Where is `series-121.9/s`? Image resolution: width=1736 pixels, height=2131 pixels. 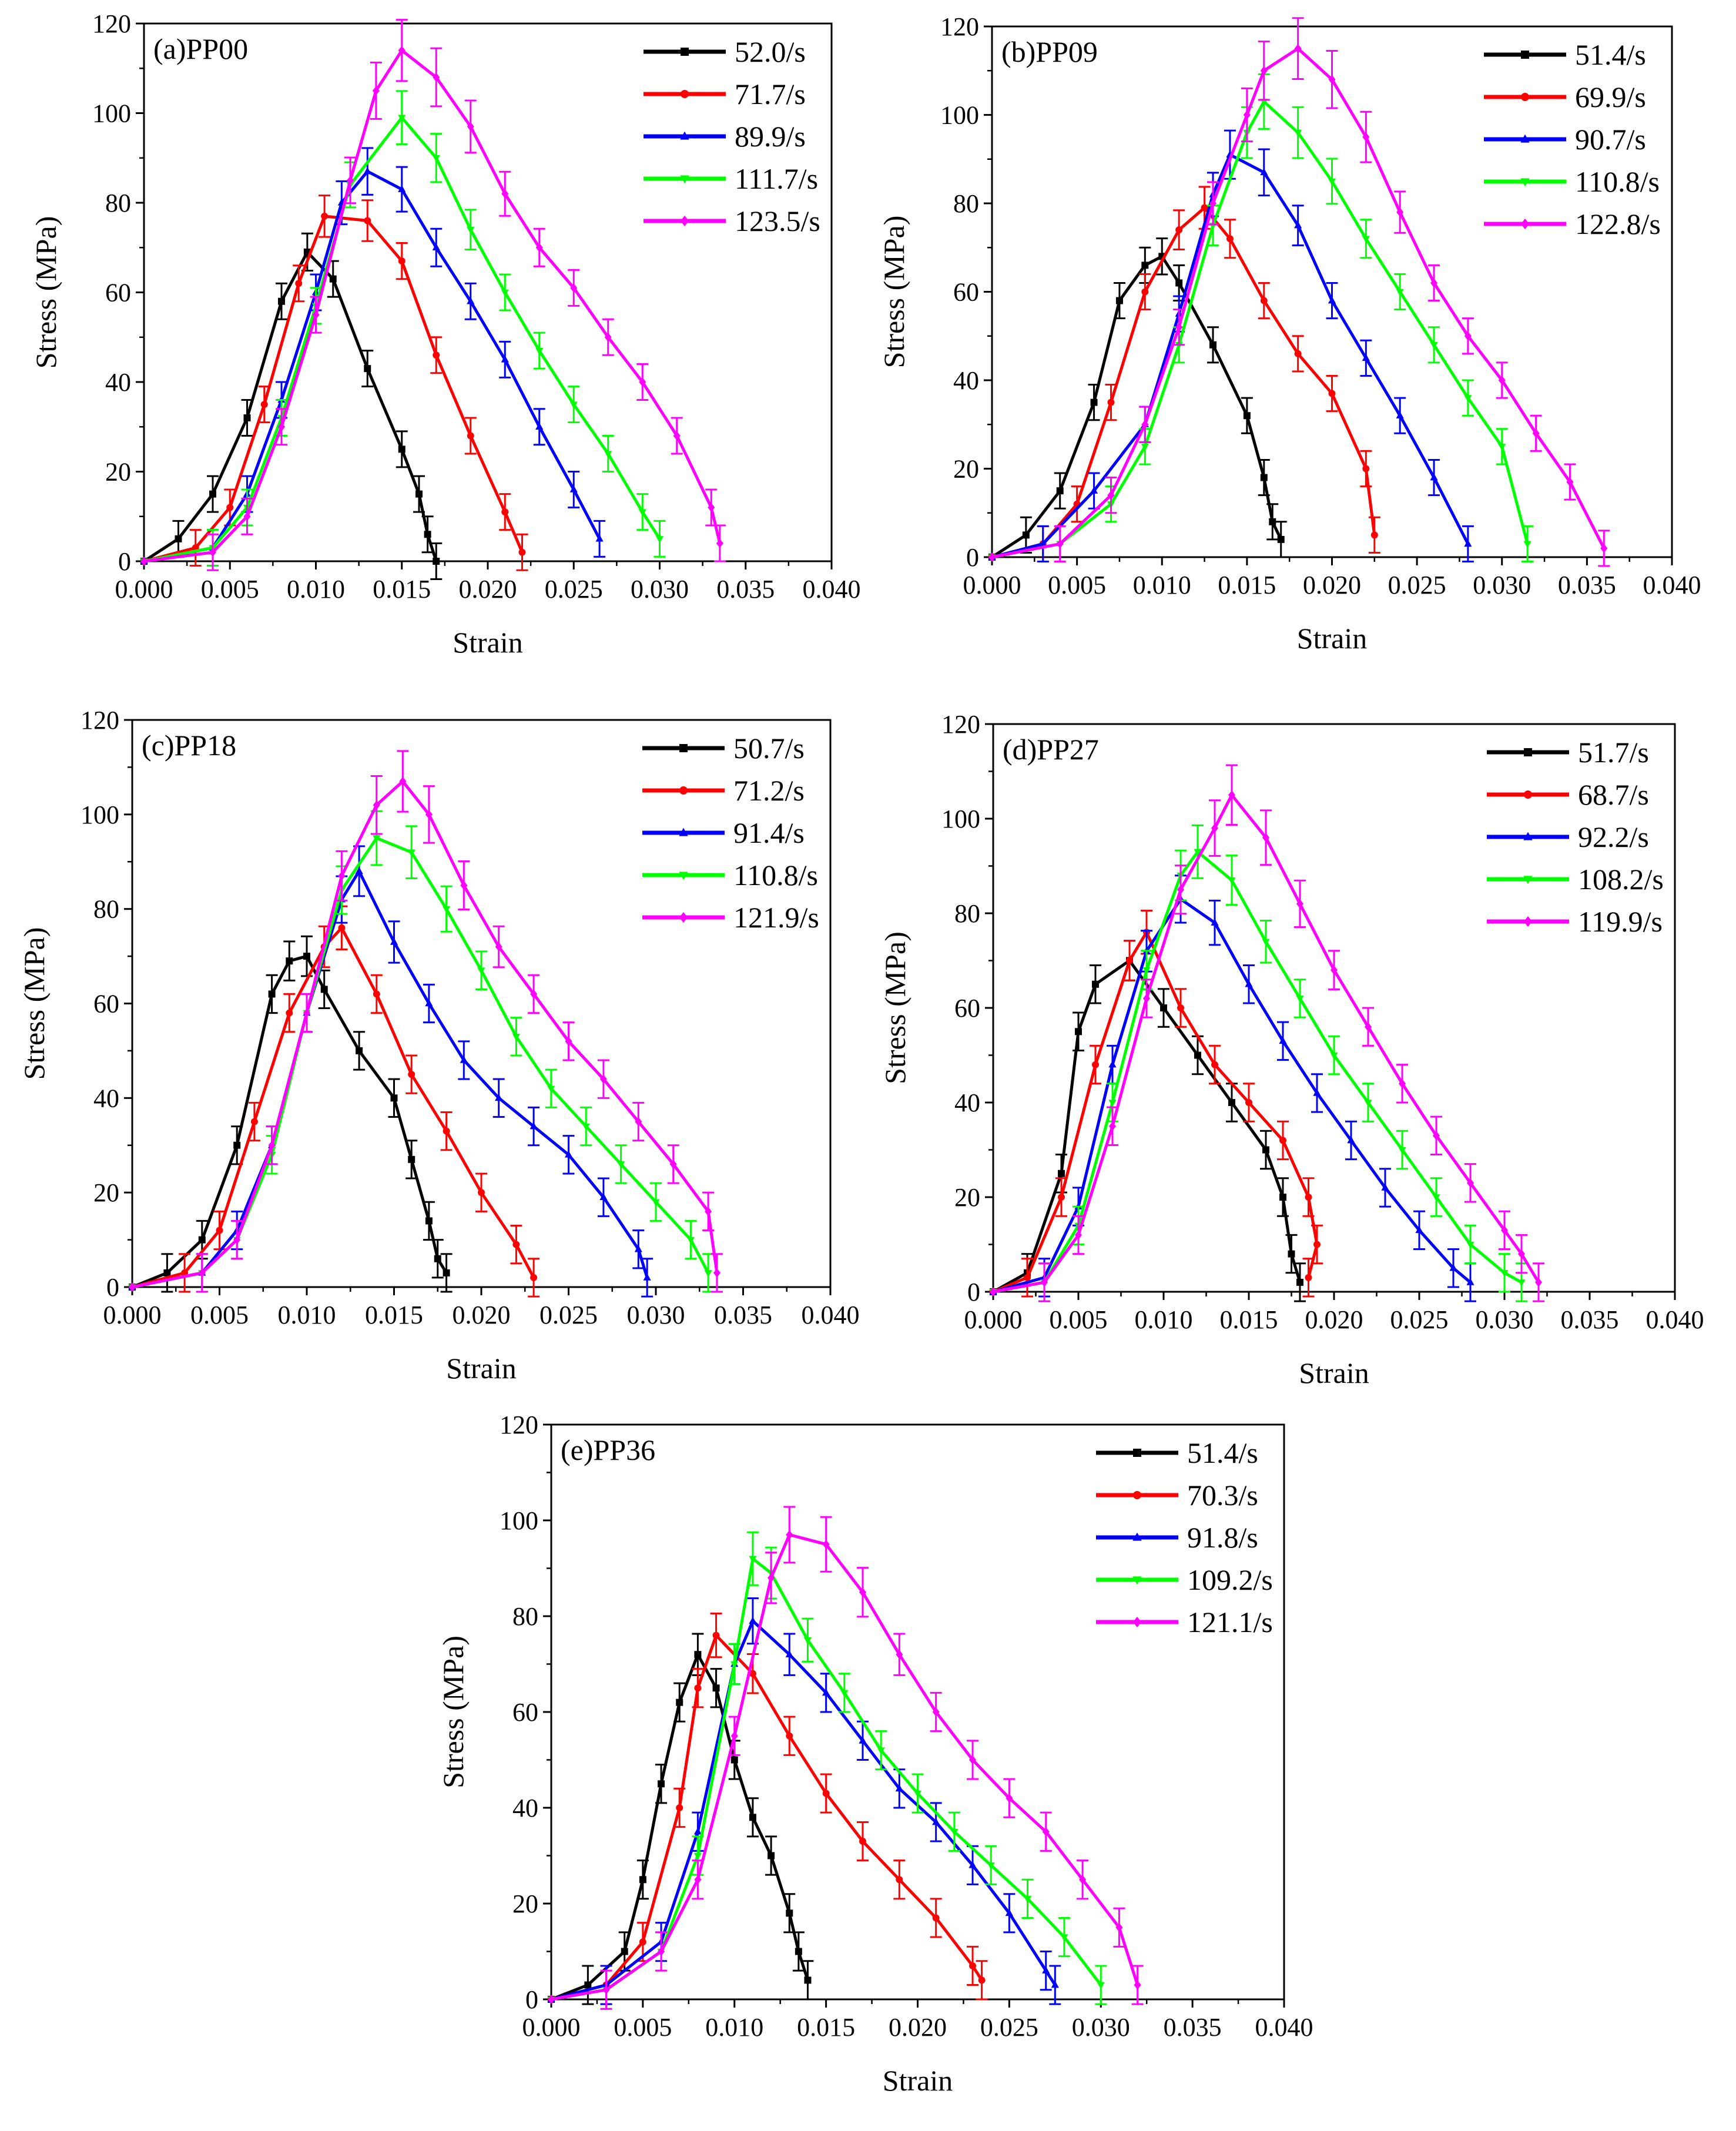 series-121.9/s is located at coordinates (426, 1021).